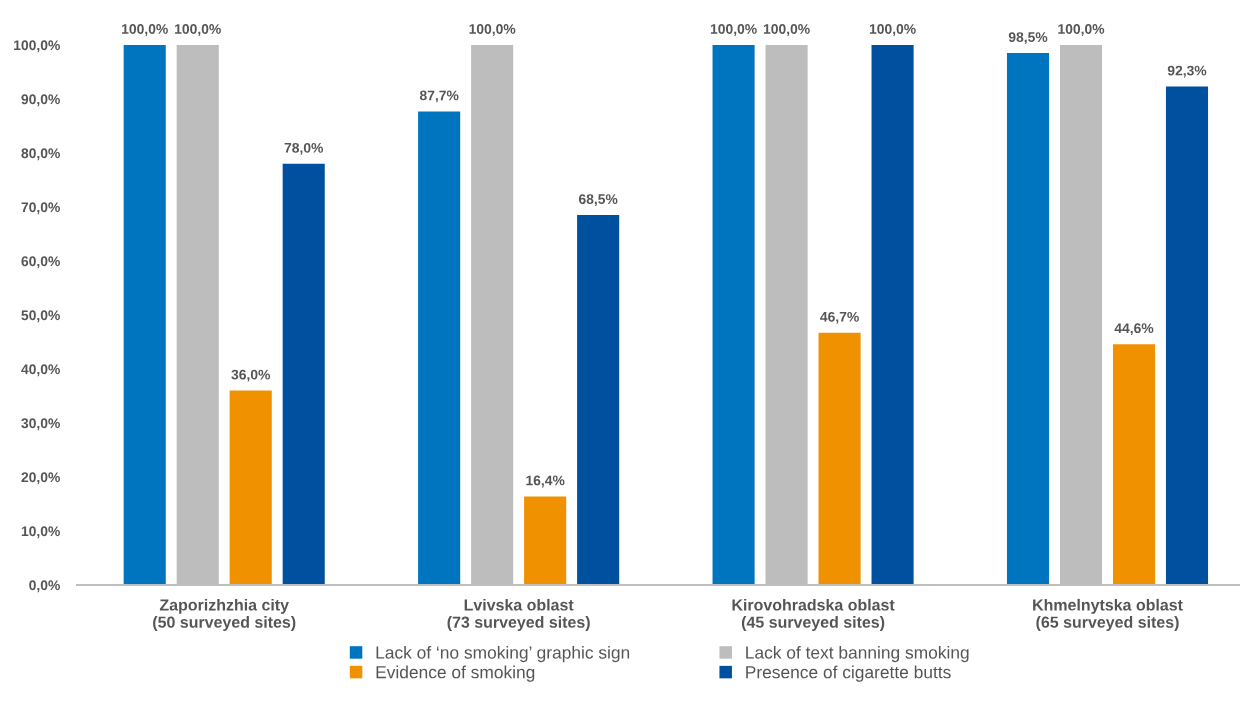  I want to click on data-label: 98,5%, so click(1028, 38).